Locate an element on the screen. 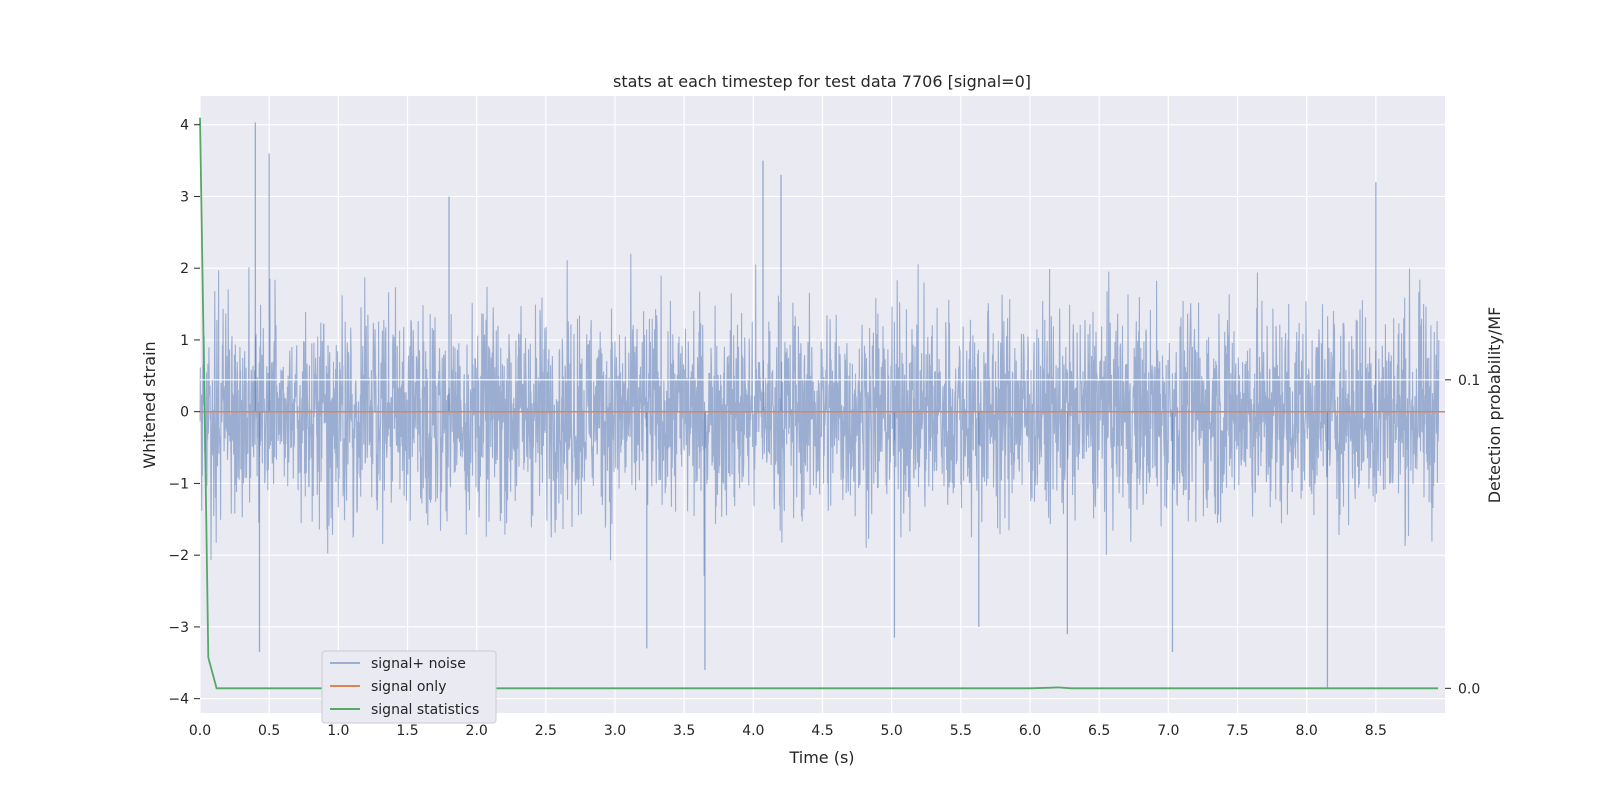 The height and width of the screenshot is (800, 1600). x-tick-label: 2.5 is located at coordinates (546, 731).